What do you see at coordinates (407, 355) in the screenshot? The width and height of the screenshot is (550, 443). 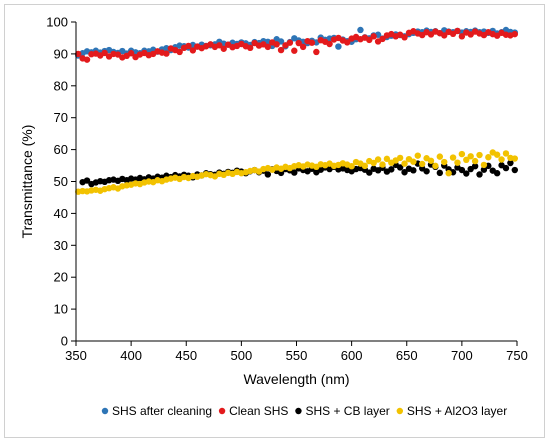 I see `x-tick-label: 650` at bounding box center [407, 355].